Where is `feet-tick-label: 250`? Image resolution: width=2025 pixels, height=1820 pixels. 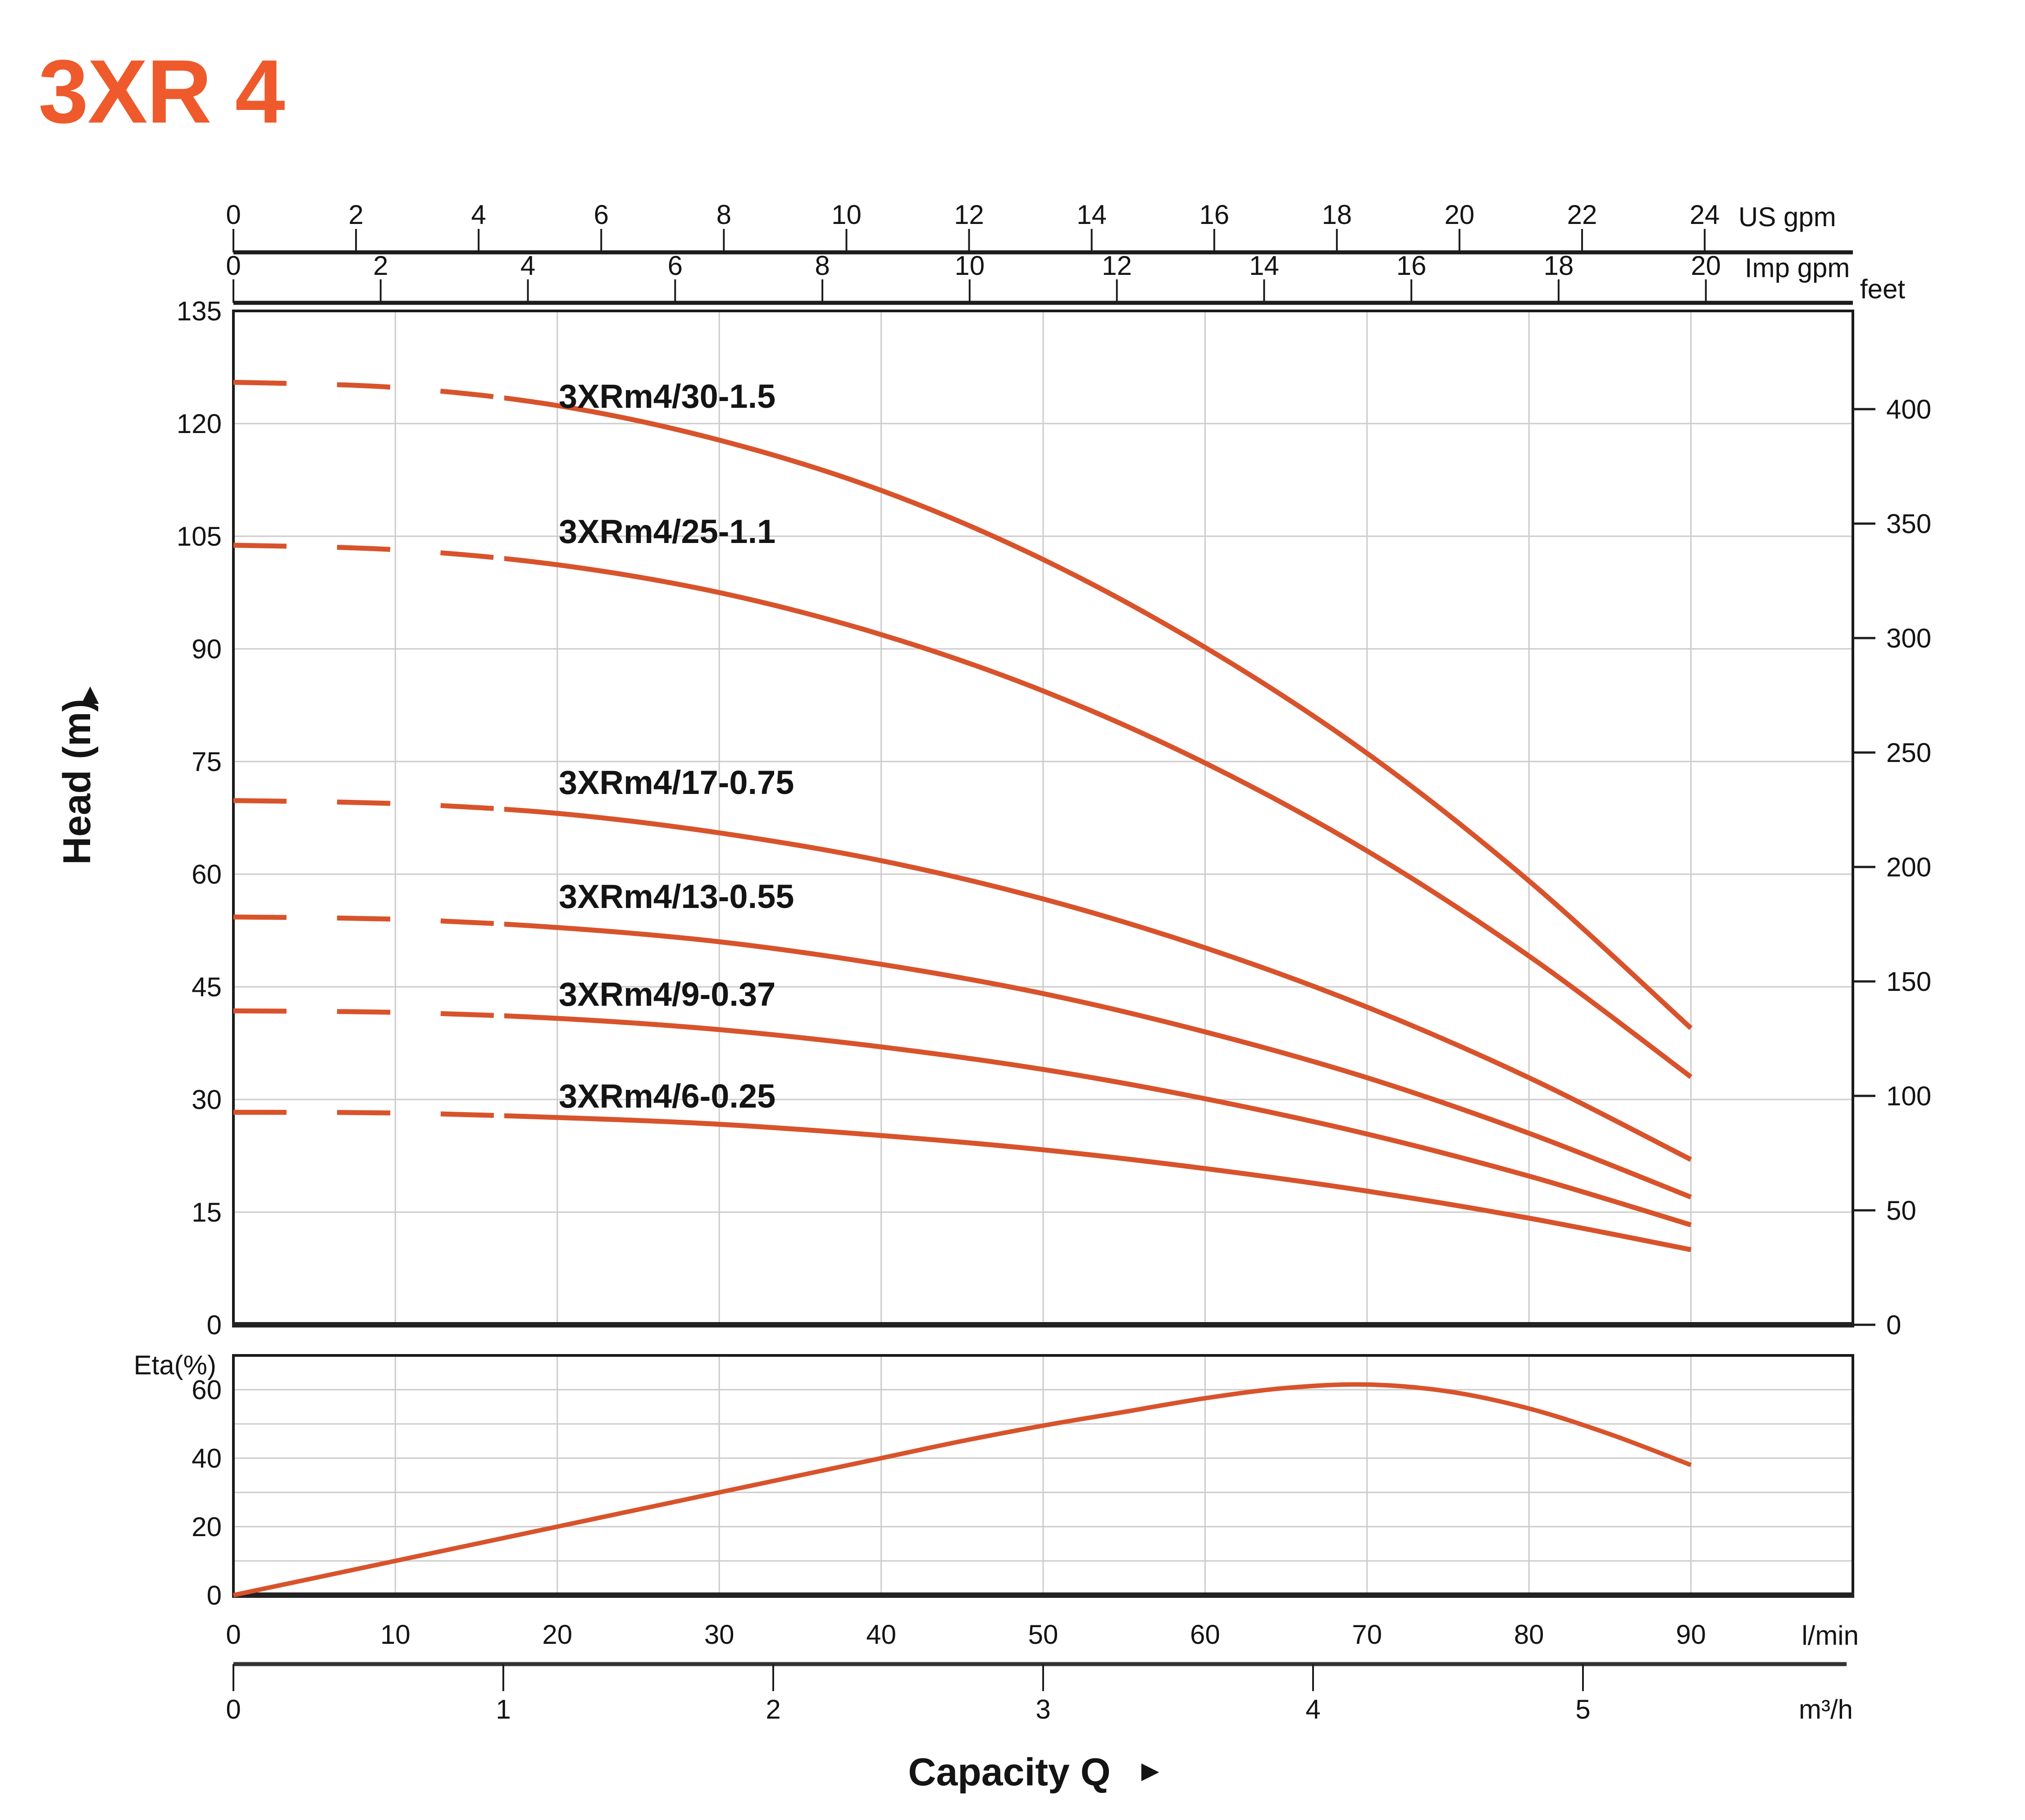 feet-tick-label: 250 is located at coordinates (1908, 753).